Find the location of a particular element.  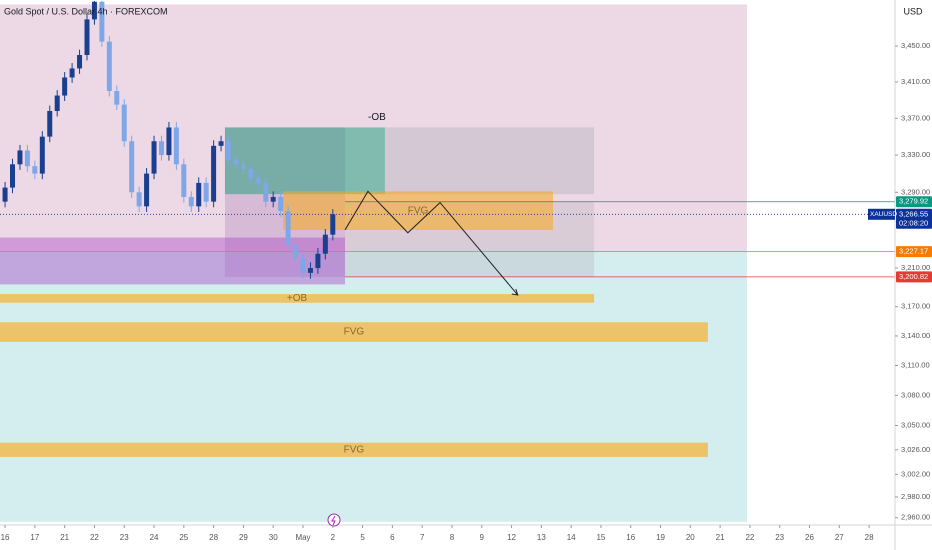

event-icon-glyph is located at coordinates (333, 520).